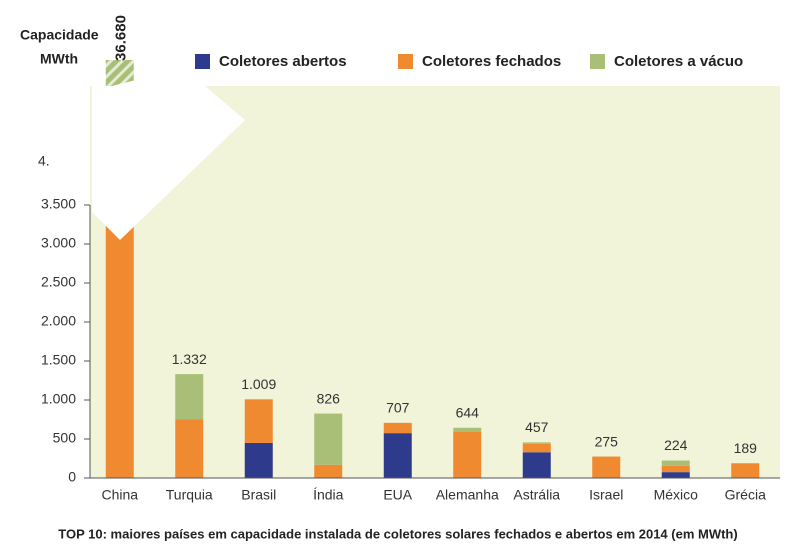 The width and height of the screenshot is (789, 554). Describe the element at coordinates (58, 243) in the screenshot. I see `y-tick-label: 3.000` at that location.